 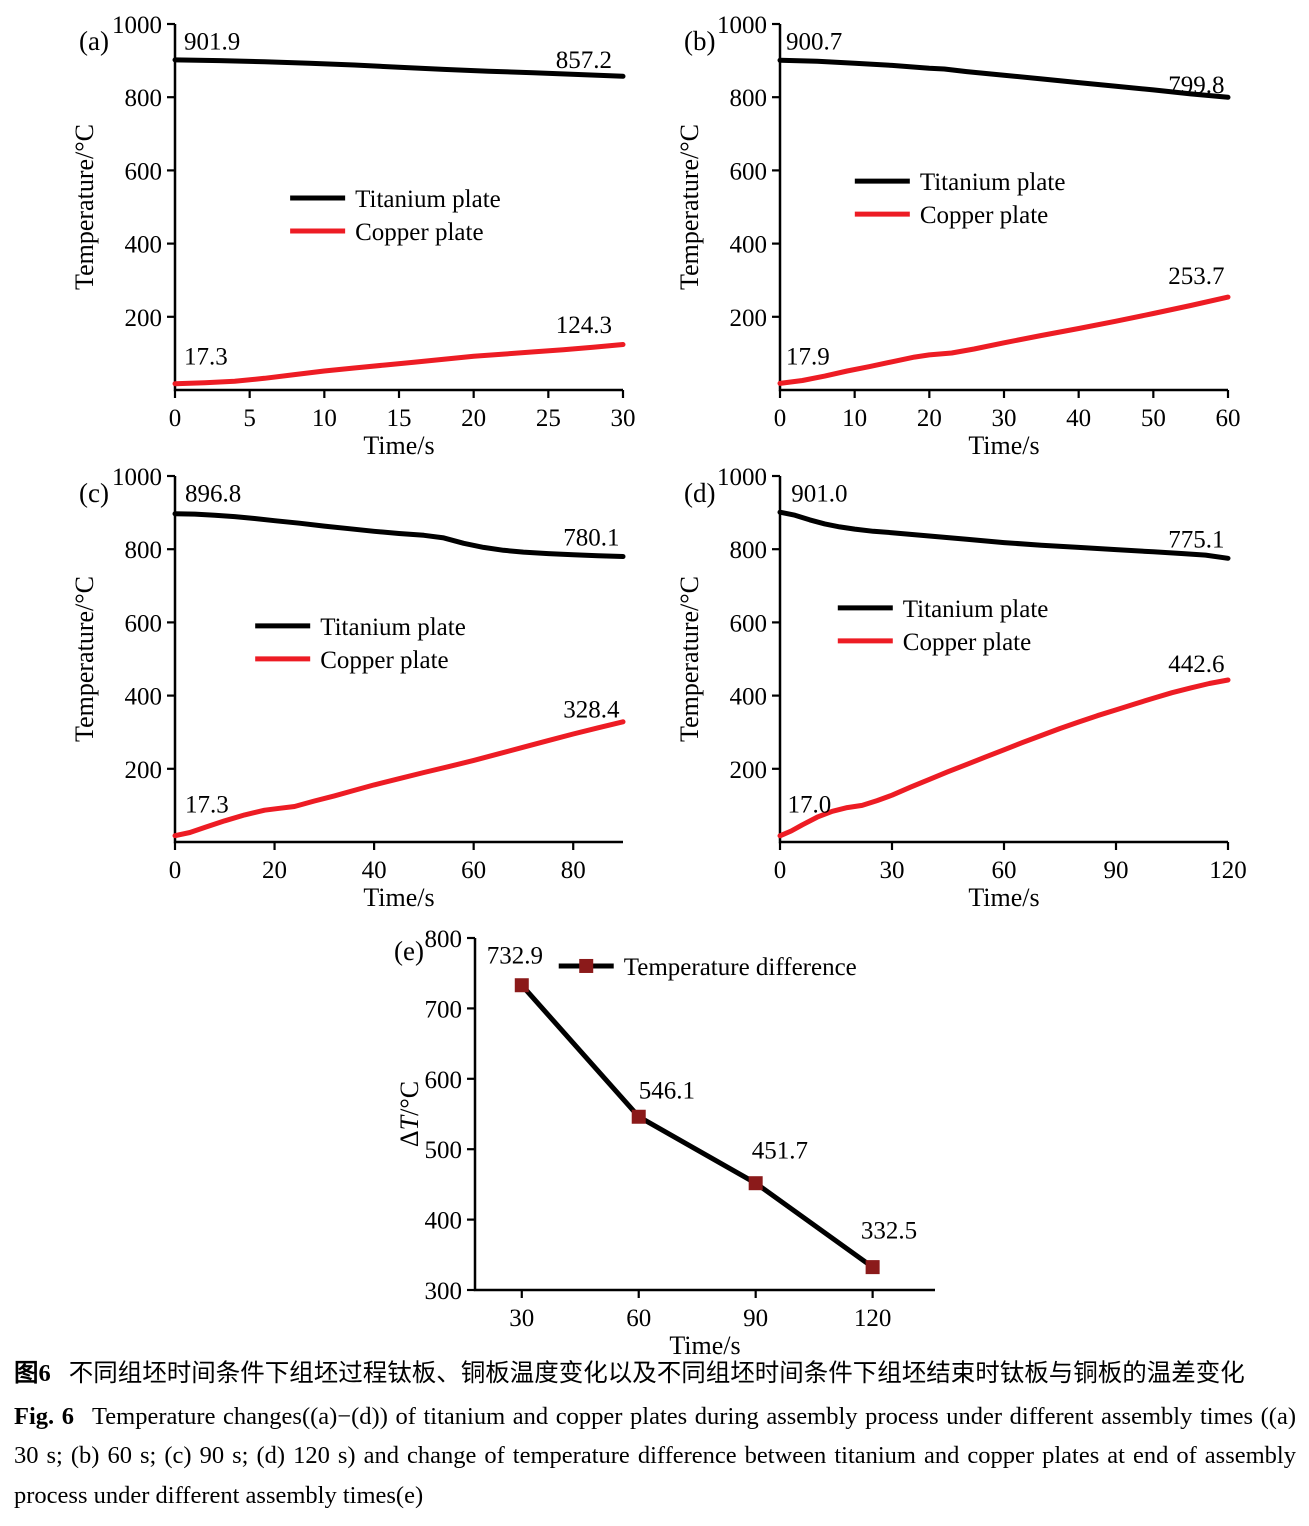 What do you see at coordinates (584, 325) in the screenshot?
I see `data-label: 124.3` at bounding box center [584, 325].